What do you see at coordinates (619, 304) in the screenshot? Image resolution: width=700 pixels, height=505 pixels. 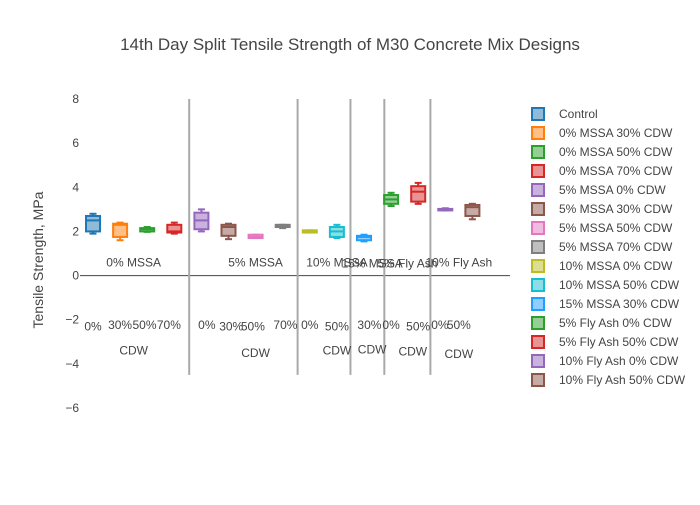 I see `legend-label: 15% MSSA 30% CDW` at bounding box center [619, 304].